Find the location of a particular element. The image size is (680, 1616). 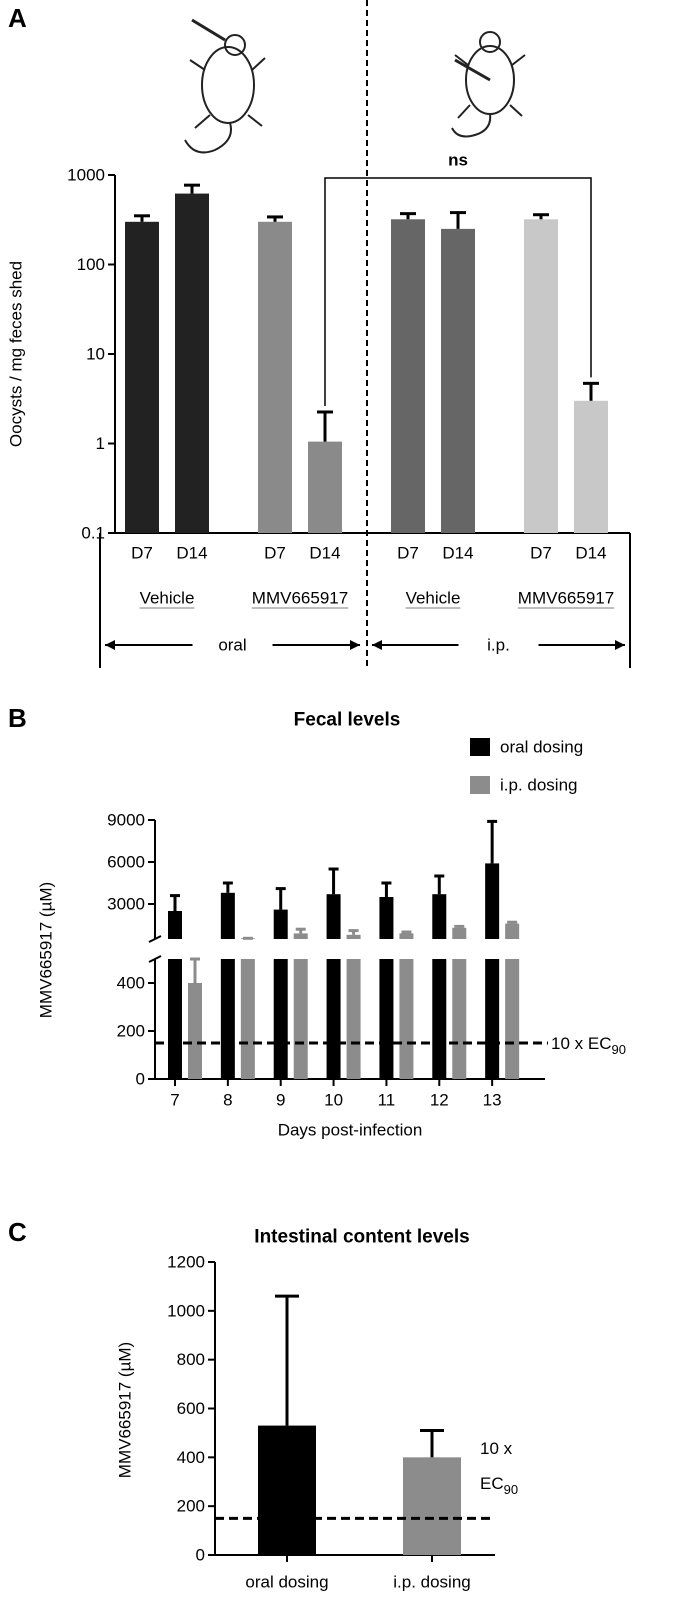

significance-bracket is located at coordinates (458, 291).